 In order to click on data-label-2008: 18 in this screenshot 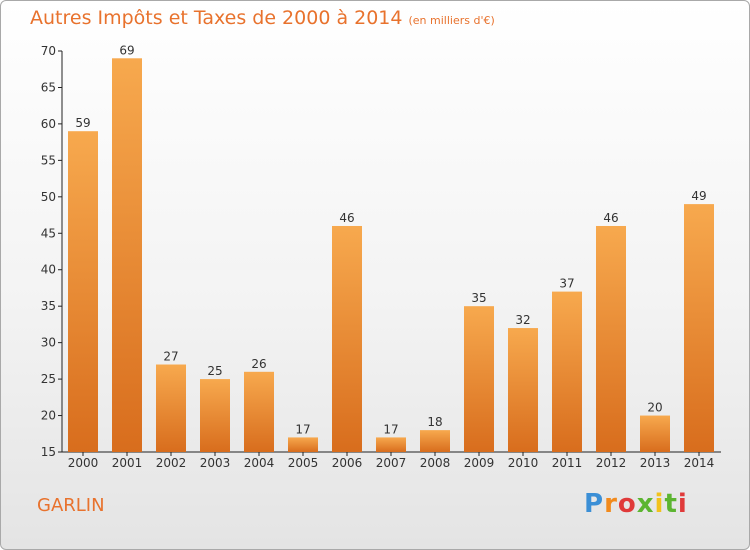, I will do `click(434, 422)`.